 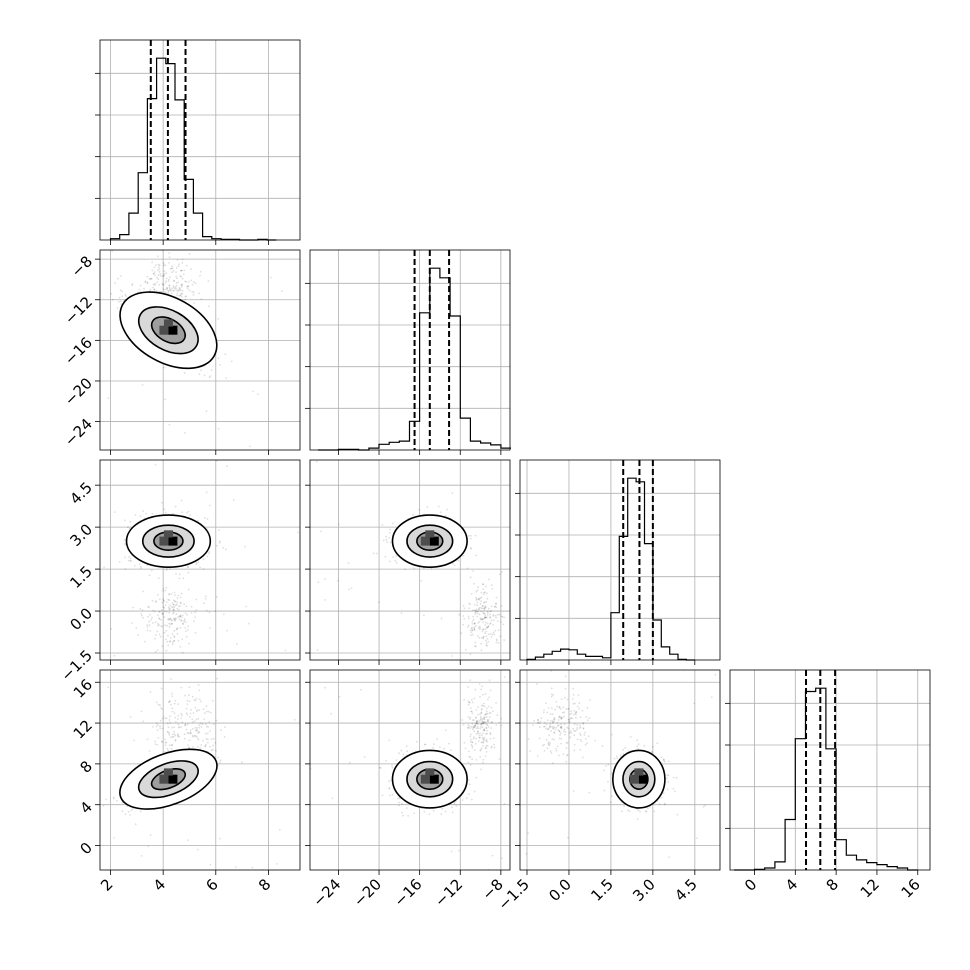 I want to click on density-peak-cell, so click(x=430, y=772).